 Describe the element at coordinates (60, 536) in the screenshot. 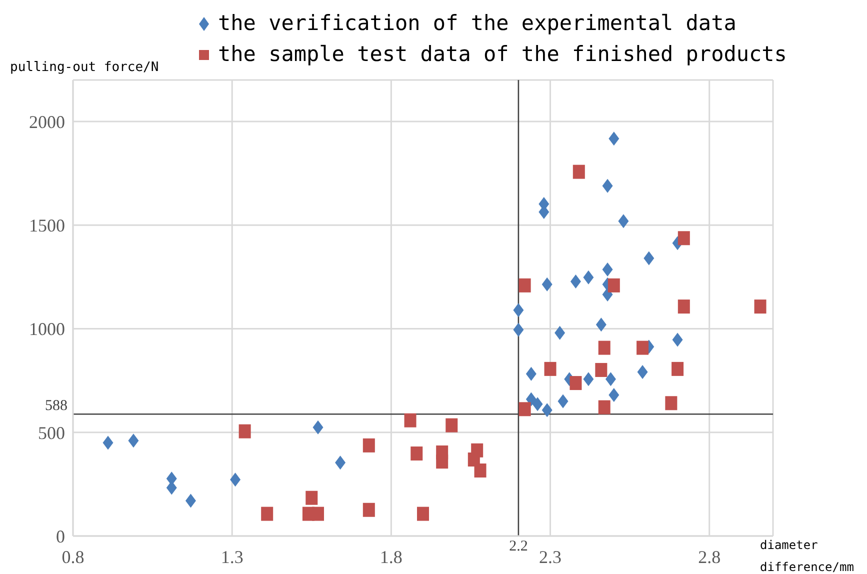

I see `y-tick-label: 0` at that location.